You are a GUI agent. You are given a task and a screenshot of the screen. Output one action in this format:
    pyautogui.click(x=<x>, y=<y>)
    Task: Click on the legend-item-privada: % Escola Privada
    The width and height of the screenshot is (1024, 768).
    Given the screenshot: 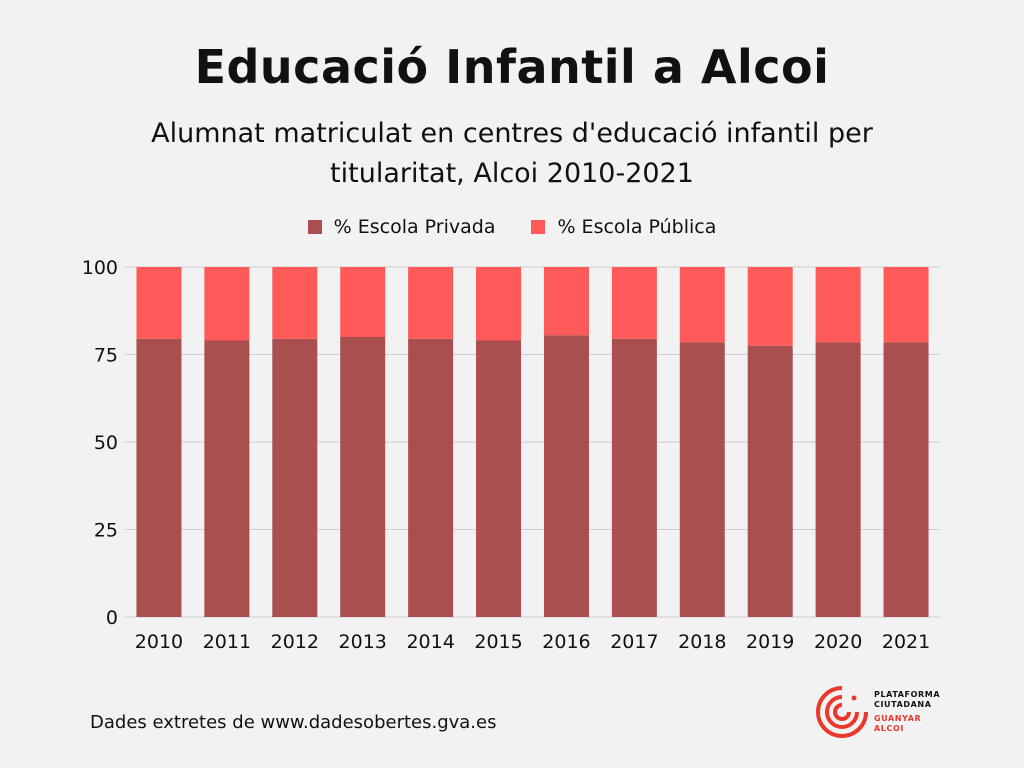 What is the action you would take?
    pyautogui.click(x=401, y=227)
    